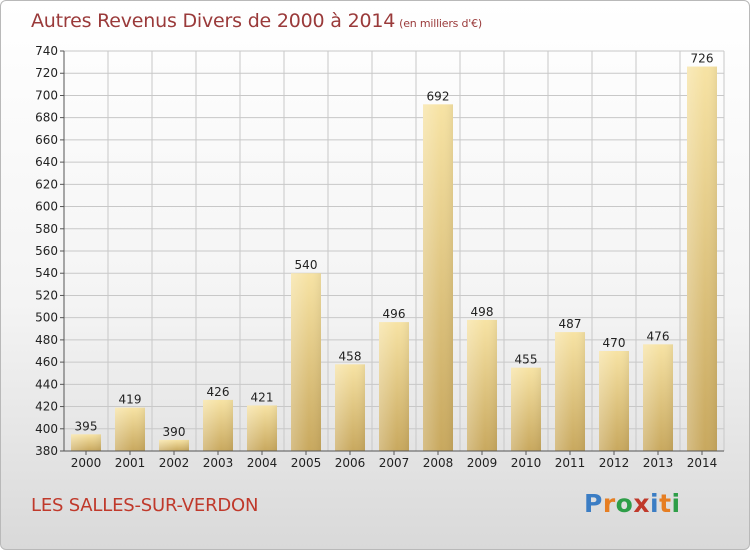 The width and height of the screenshot is (750, 550). Describe the element at coordinates (614, 463) in the screenshot. I see `x-tick-label-2012: 2012` at that location.